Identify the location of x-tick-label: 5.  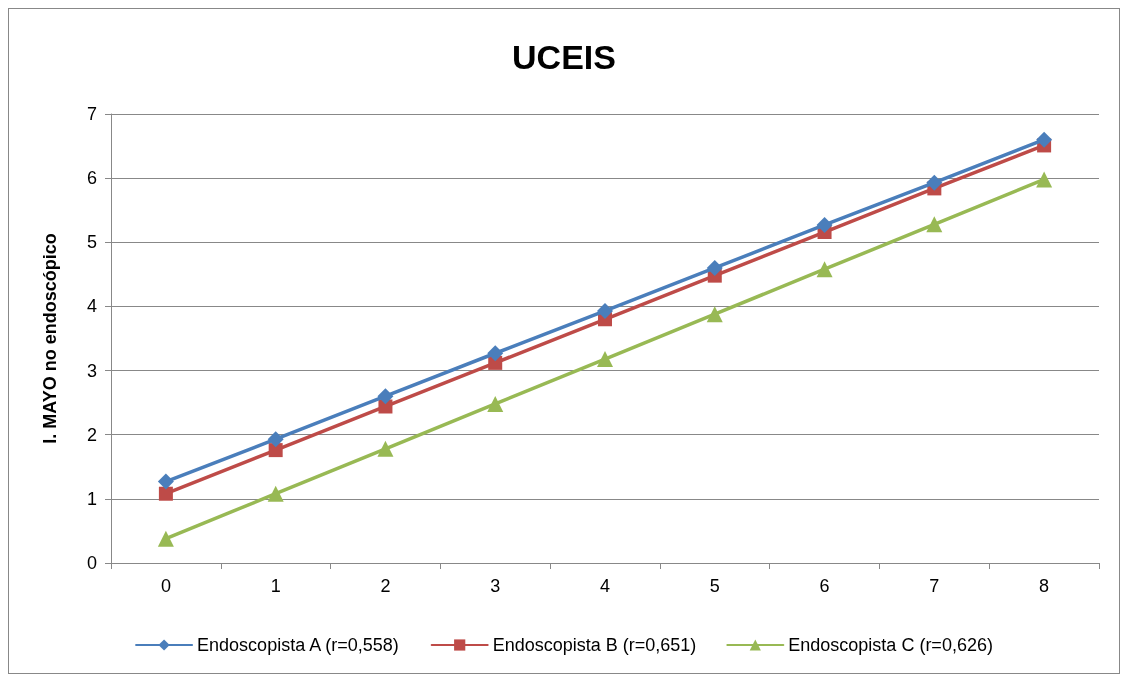
(714, 586).